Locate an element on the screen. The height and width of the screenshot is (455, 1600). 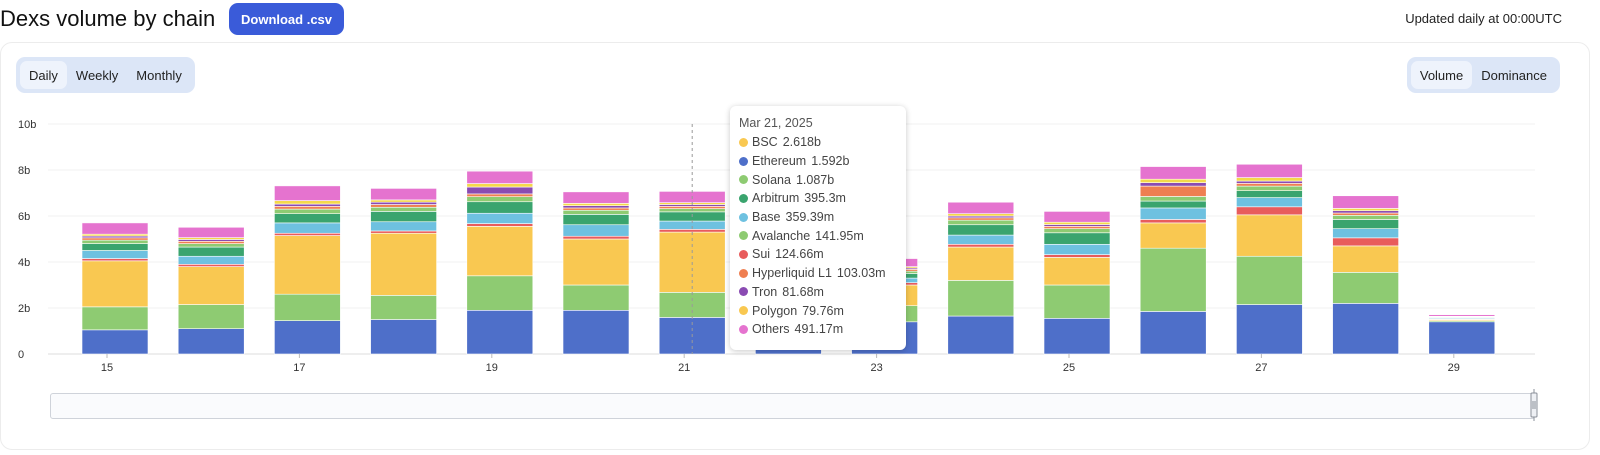
tooltip-series-name: Hyperliquid L1 is located at coordinates (792, 273).